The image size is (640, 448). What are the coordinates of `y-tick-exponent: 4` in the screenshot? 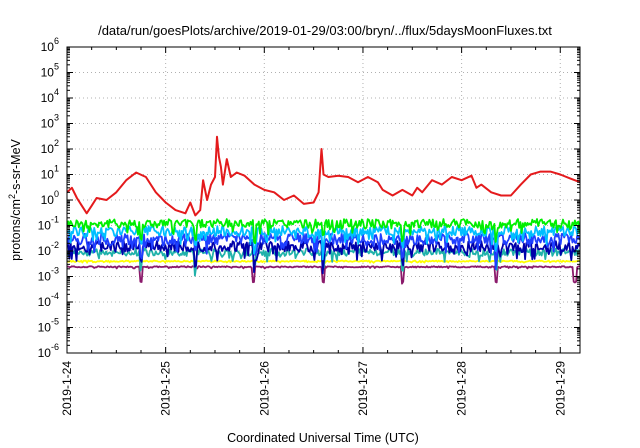 It's located at (56, 92).